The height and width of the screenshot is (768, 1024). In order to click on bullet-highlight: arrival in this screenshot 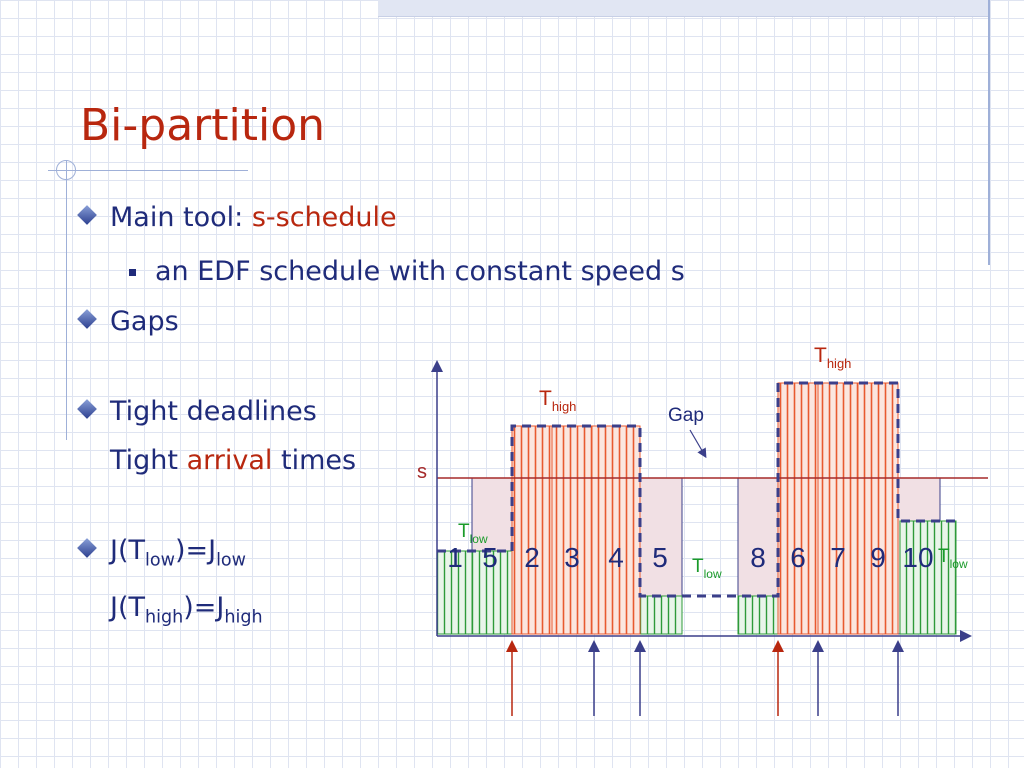, I will do `click(229, 460)`.